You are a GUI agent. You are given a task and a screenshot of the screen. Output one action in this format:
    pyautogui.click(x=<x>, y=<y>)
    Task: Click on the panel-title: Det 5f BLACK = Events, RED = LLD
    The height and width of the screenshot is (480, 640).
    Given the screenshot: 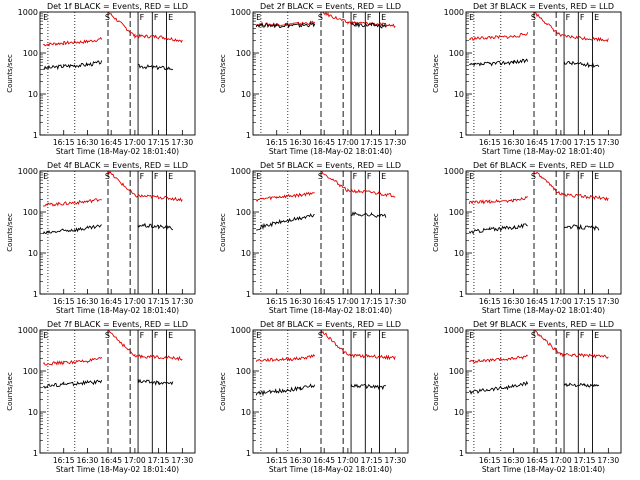 What is the action you would take?
    pyautogui.click(x=330, y=165)
    